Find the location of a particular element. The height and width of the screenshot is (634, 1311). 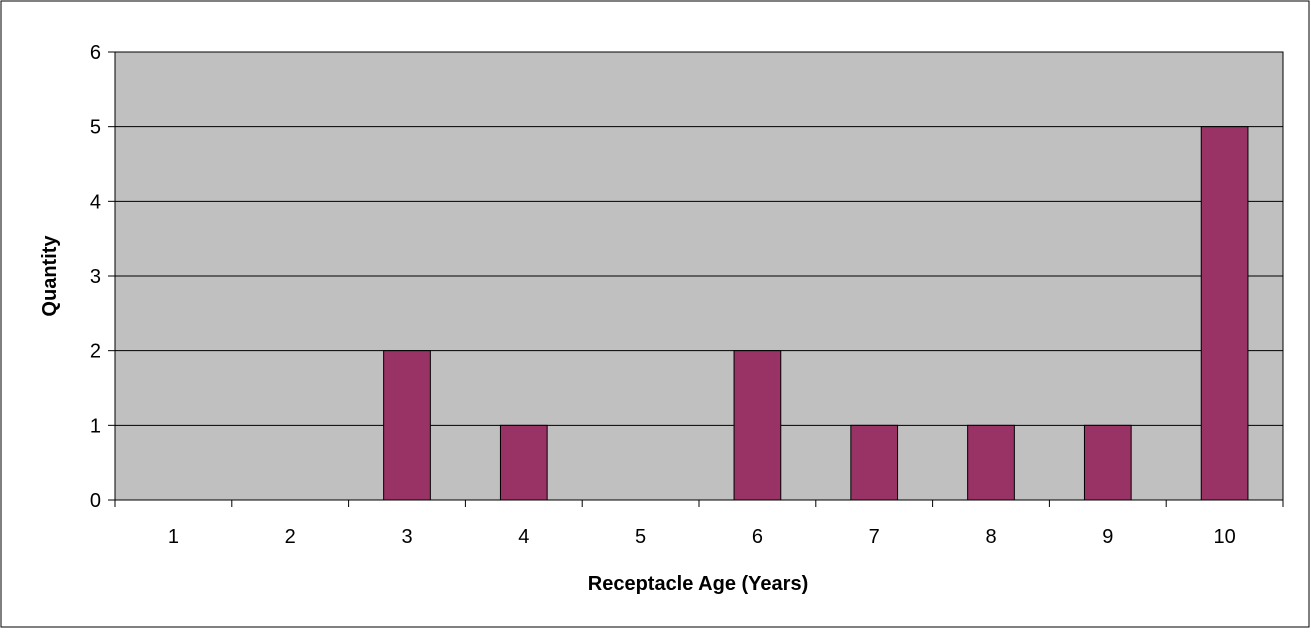

y-tick-label: 1 is located at coordinates (95, 426).